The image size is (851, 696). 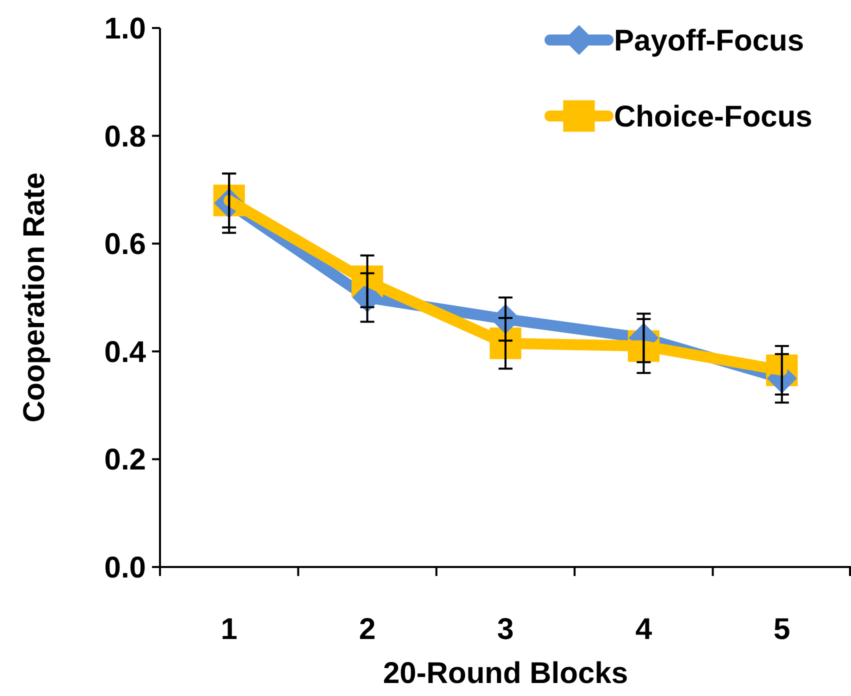 What do you see at coordinates (709, 41) in the screenshot?
I see `legend-label: Payoff-Focus` at bounding box center [709, 41].